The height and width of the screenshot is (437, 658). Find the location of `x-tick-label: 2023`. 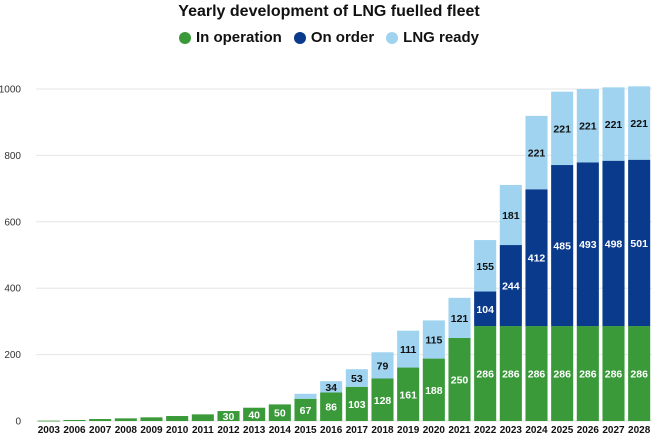

x-tick-label: 2023 is located at coordinates (511, 430).